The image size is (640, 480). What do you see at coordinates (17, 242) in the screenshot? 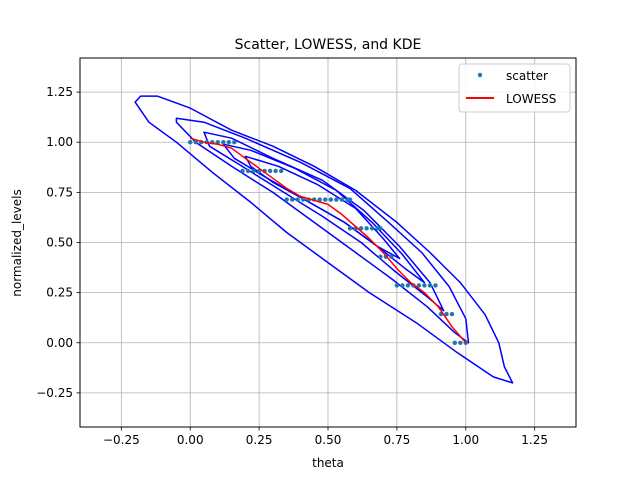
I see `y-axis-label: normalized_levels` at bounding box center [17, 242].